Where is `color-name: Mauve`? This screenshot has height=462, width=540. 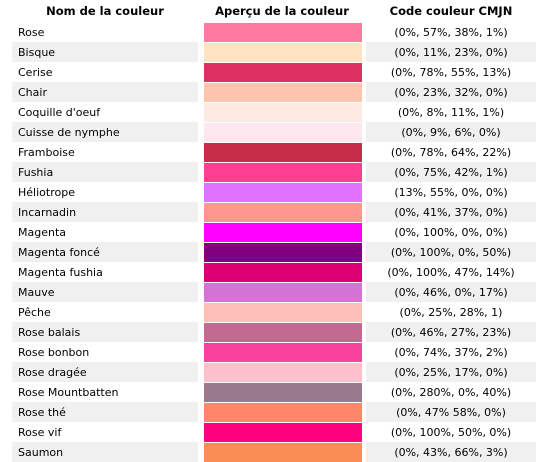
color-name: Mauve is located at coordinates (105, 292).